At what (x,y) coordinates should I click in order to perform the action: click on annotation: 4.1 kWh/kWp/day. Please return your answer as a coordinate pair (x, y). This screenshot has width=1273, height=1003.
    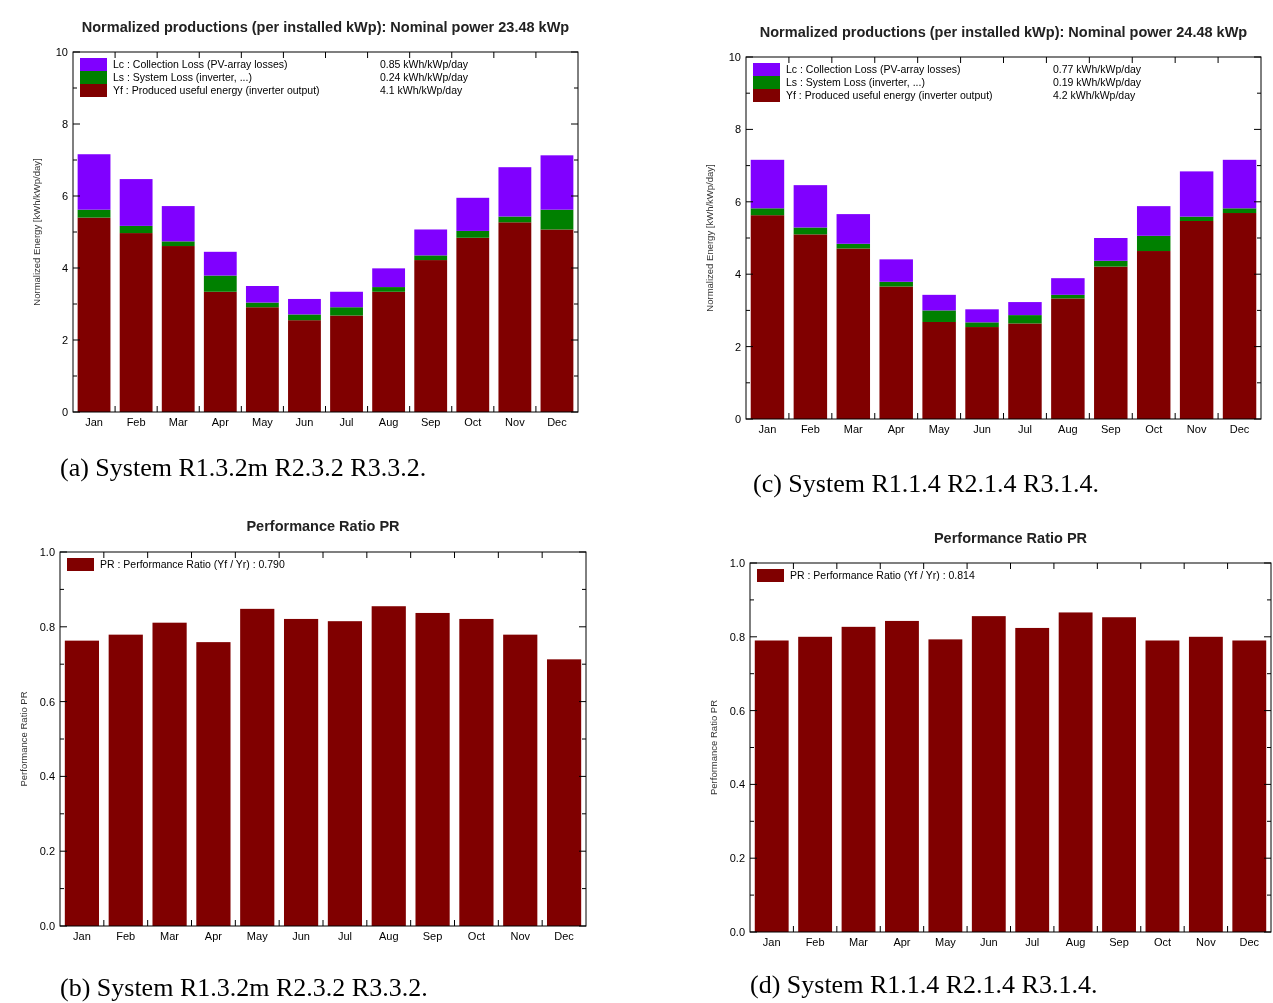
    Looking at the image, I should click on (422, 90).